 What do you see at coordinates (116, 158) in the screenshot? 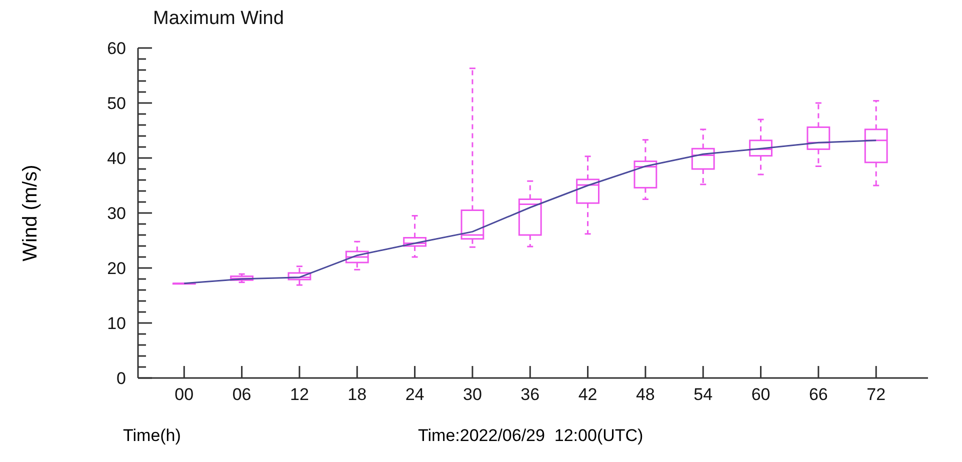
I see `y-tick-label: 40` at bounding box center [116, 158].